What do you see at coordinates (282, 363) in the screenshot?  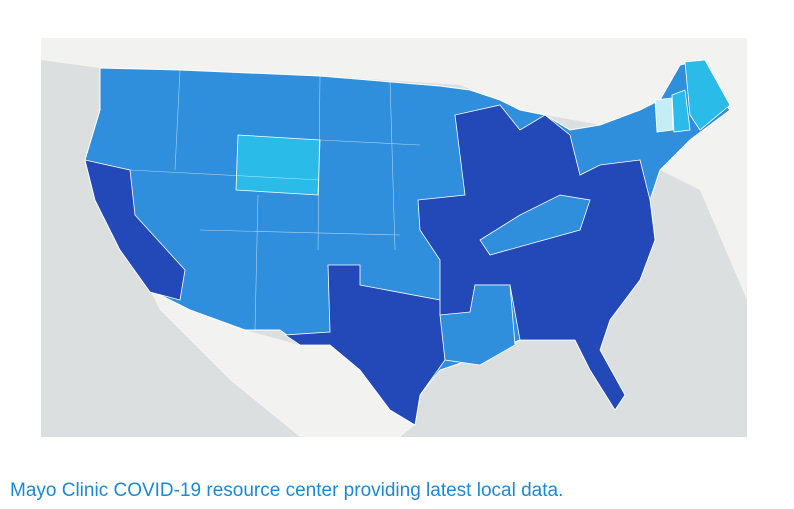 I see `mexico` at bounding box center [282, 363].